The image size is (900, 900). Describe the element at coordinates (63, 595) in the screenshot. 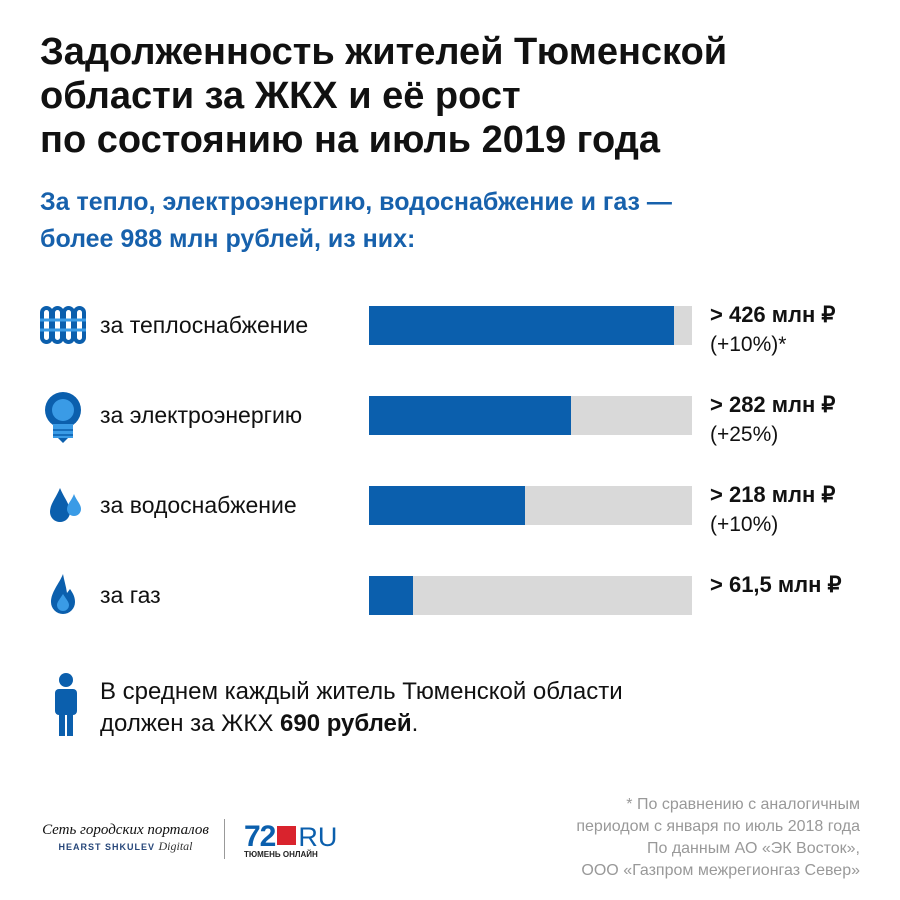

I see `gas-flame-icon` at that location.